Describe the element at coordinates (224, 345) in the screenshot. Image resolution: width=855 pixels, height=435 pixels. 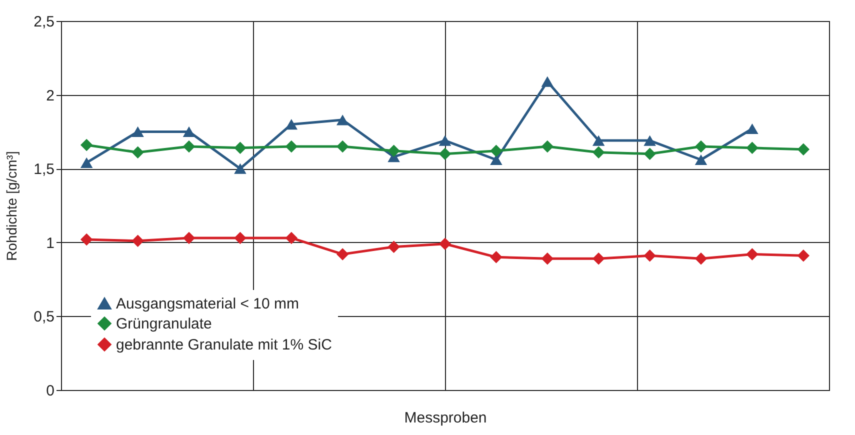
I see `legend-label: gebrannte Granulate mit 1% SiC` at that location.